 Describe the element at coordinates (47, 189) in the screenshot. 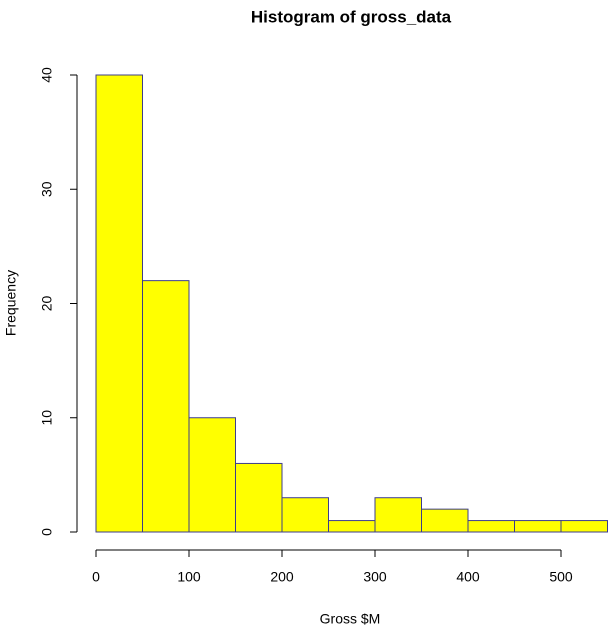

I see `y-tick-label: 30` at that location.